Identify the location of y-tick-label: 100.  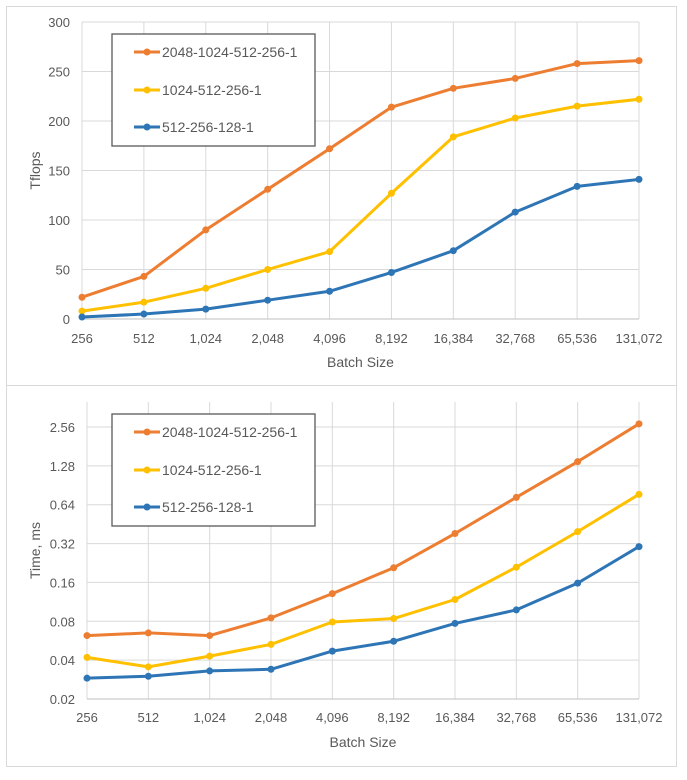
(59, 220).